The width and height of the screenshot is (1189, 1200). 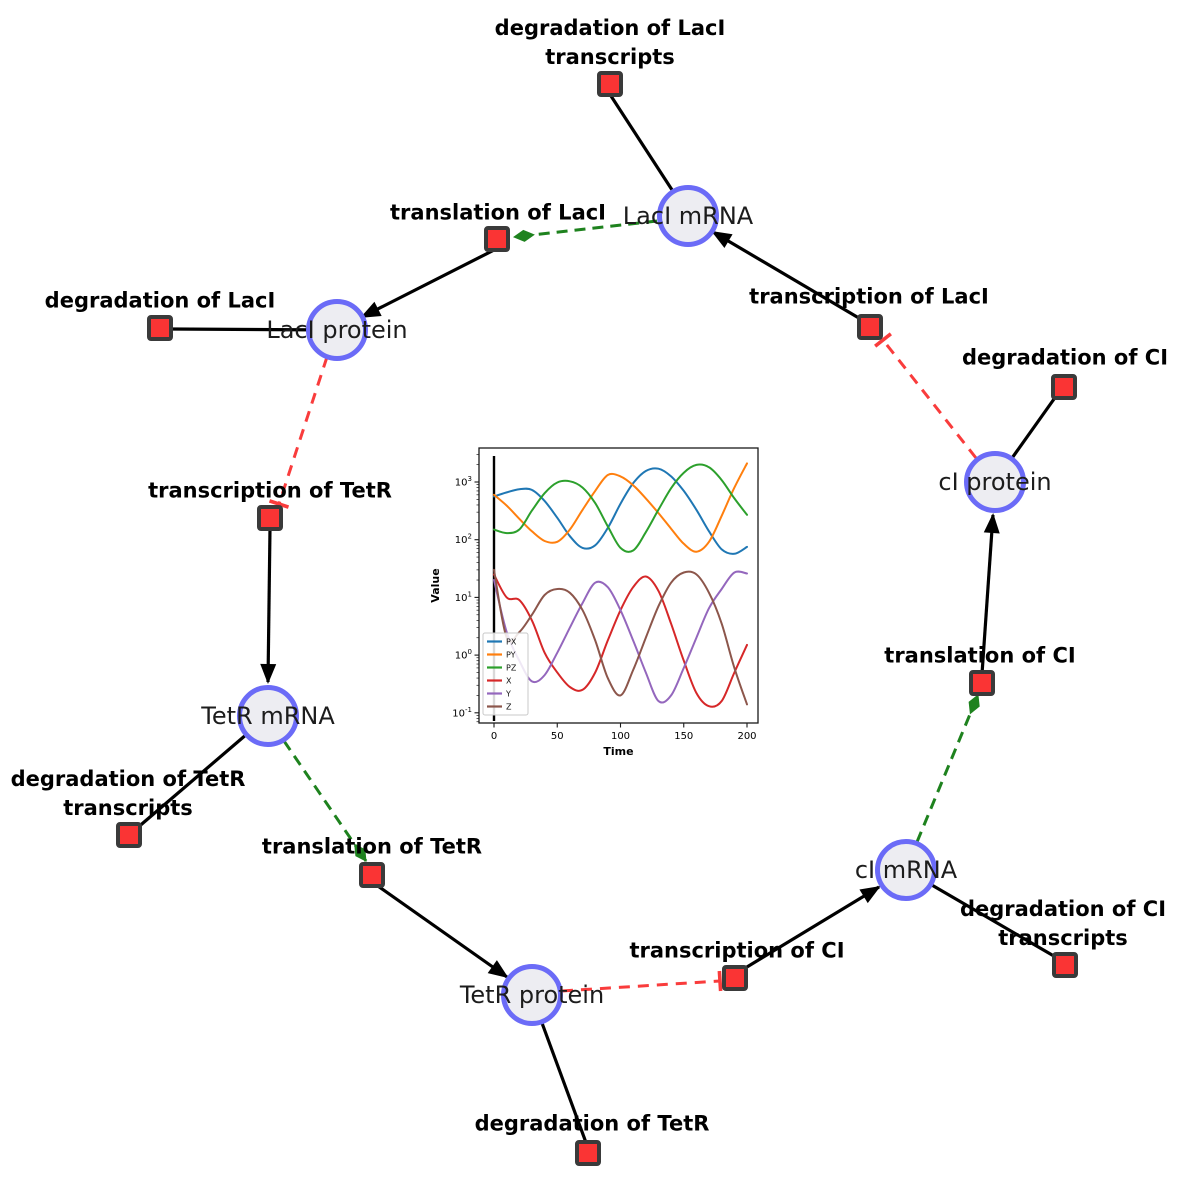 I want to click on species-label-ci-mrna: cI mRNA, so click(x=906, y=870).